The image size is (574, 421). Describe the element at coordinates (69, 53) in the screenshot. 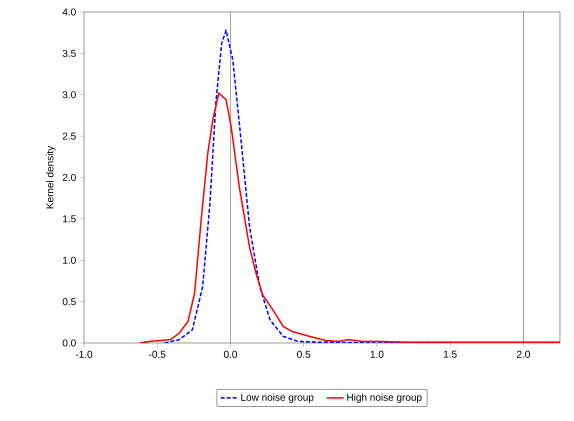

I see `y-tick-label: 3.5` at that location.